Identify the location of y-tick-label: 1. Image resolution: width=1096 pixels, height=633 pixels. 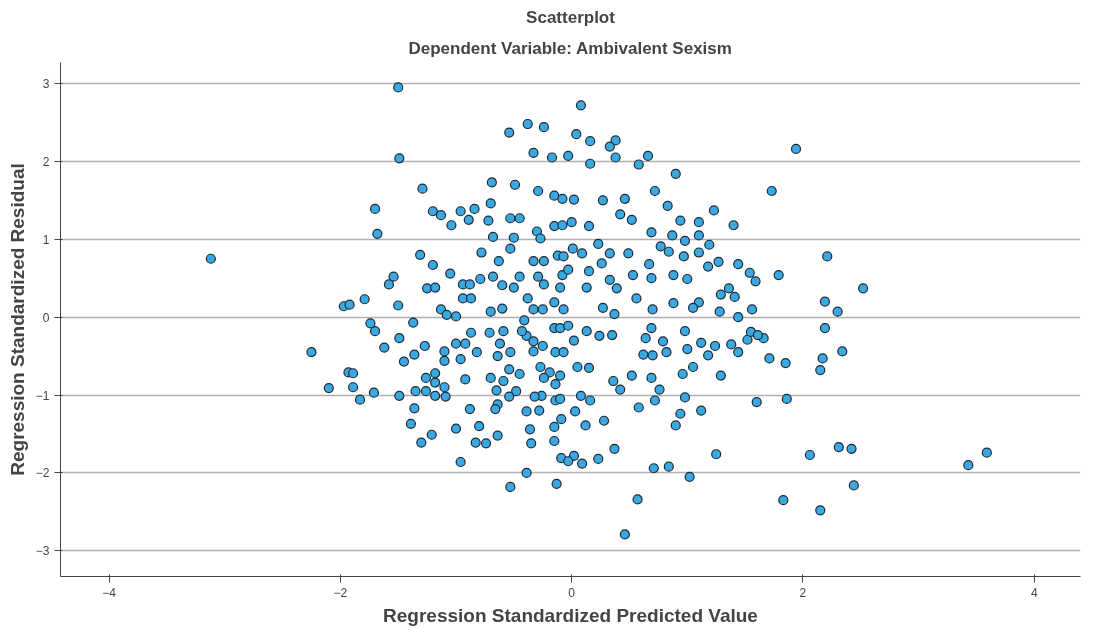
(46, 239).